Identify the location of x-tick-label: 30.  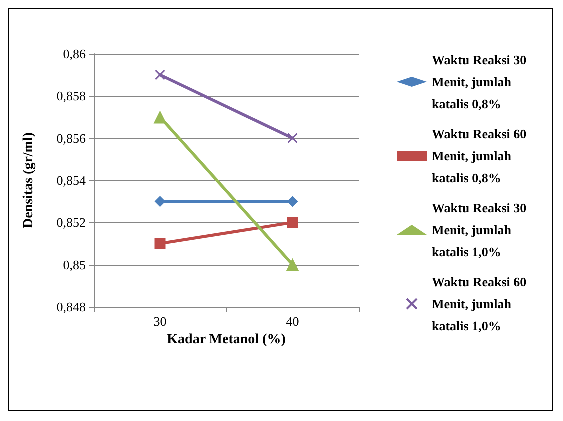
(160, 321).